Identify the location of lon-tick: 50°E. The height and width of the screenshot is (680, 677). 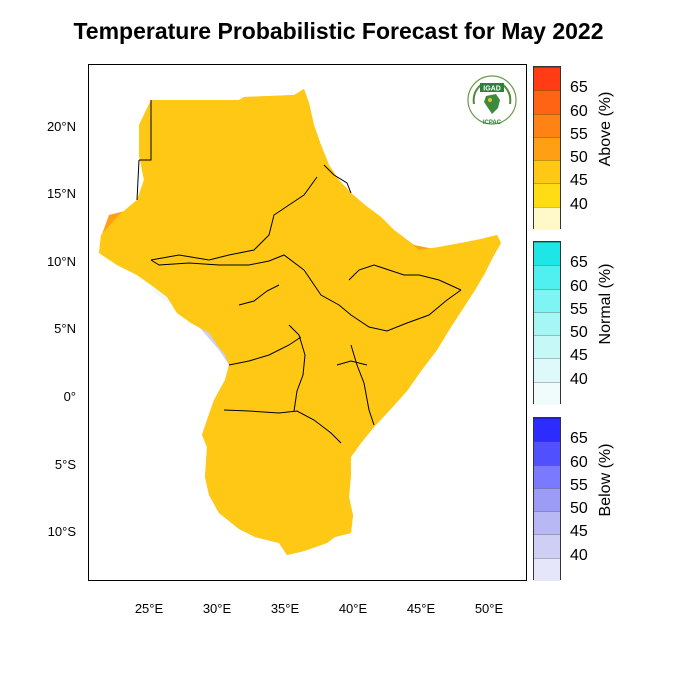
(489, 608).